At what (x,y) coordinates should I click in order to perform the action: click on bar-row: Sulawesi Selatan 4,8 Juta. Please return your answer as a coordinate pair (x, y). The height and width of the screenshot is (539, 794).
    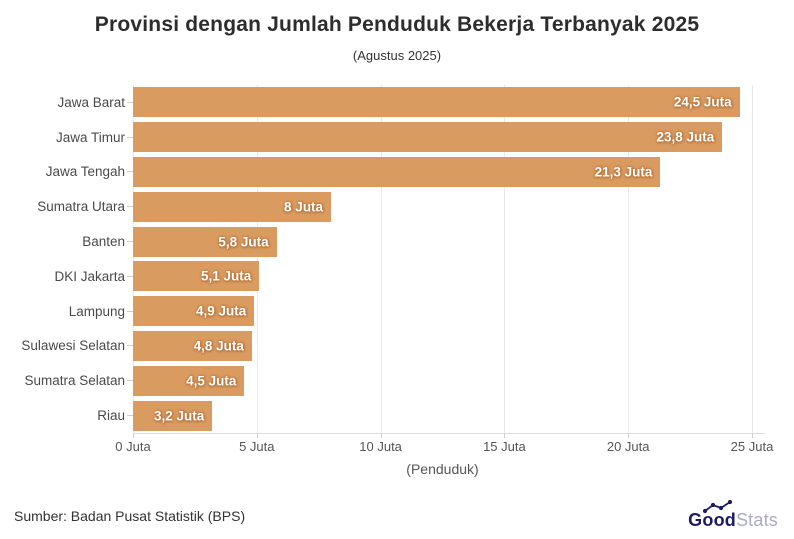
    Looking at the image, I should click on (397, 346).